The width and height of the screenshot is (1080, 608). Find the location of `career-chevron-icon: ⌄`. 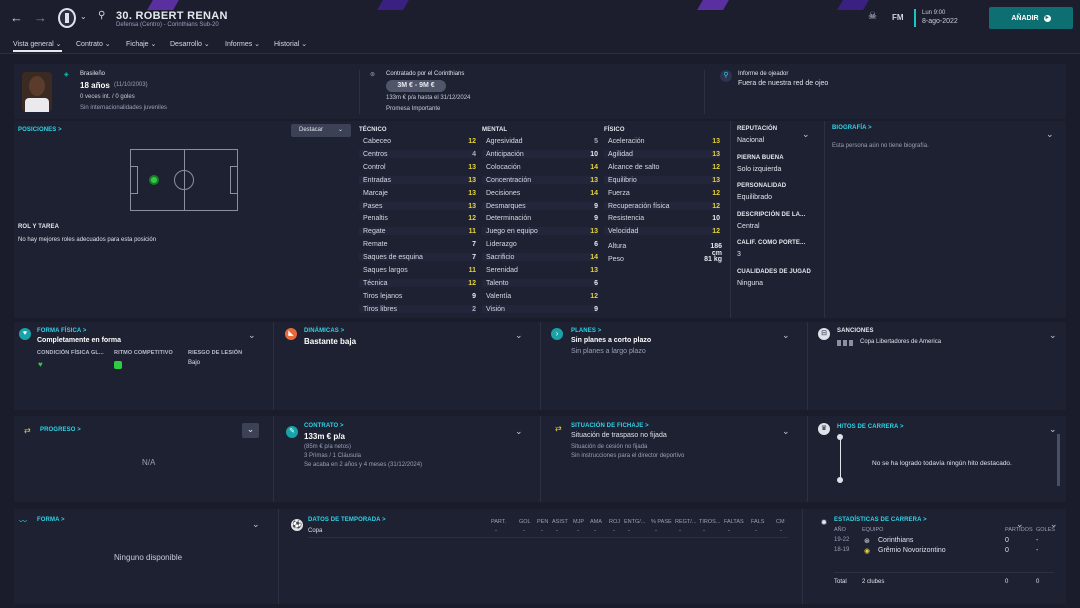

career-chevron-icon: ⌄ is located at coordinates (1054, 524).